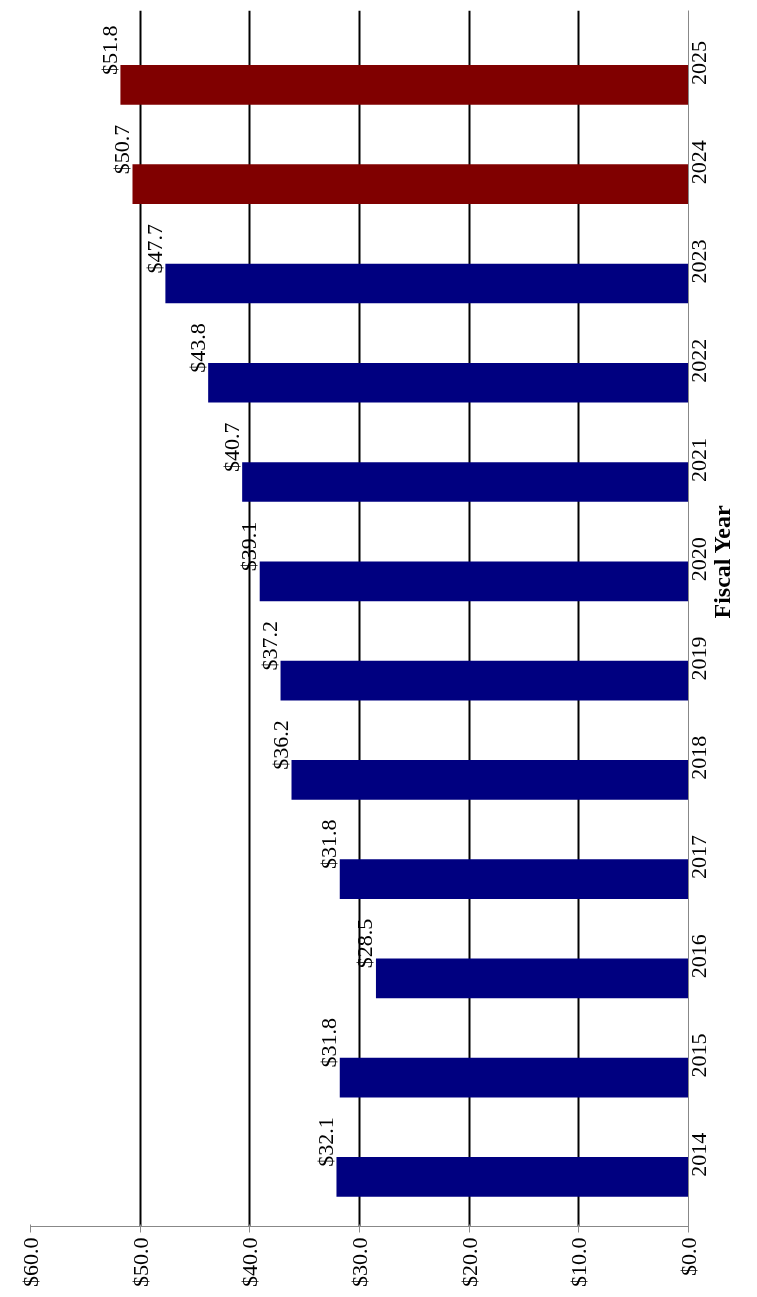  What do you see at coordinates (699, 956) in the screenshot?
I see `y-tick-label: 2016` at bounding box center [699, 956].